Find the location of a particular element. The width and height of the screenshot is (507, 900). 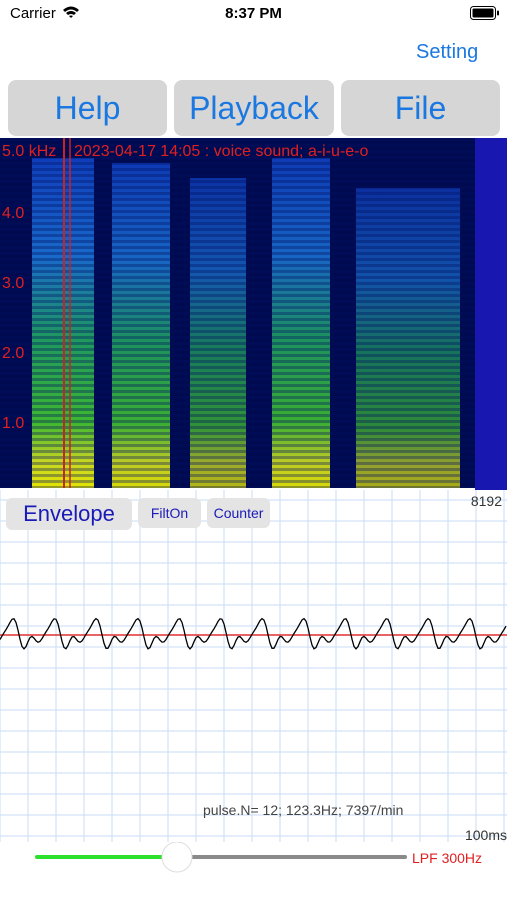

filter-button: FiltOn is located at coordinates (169, 513).